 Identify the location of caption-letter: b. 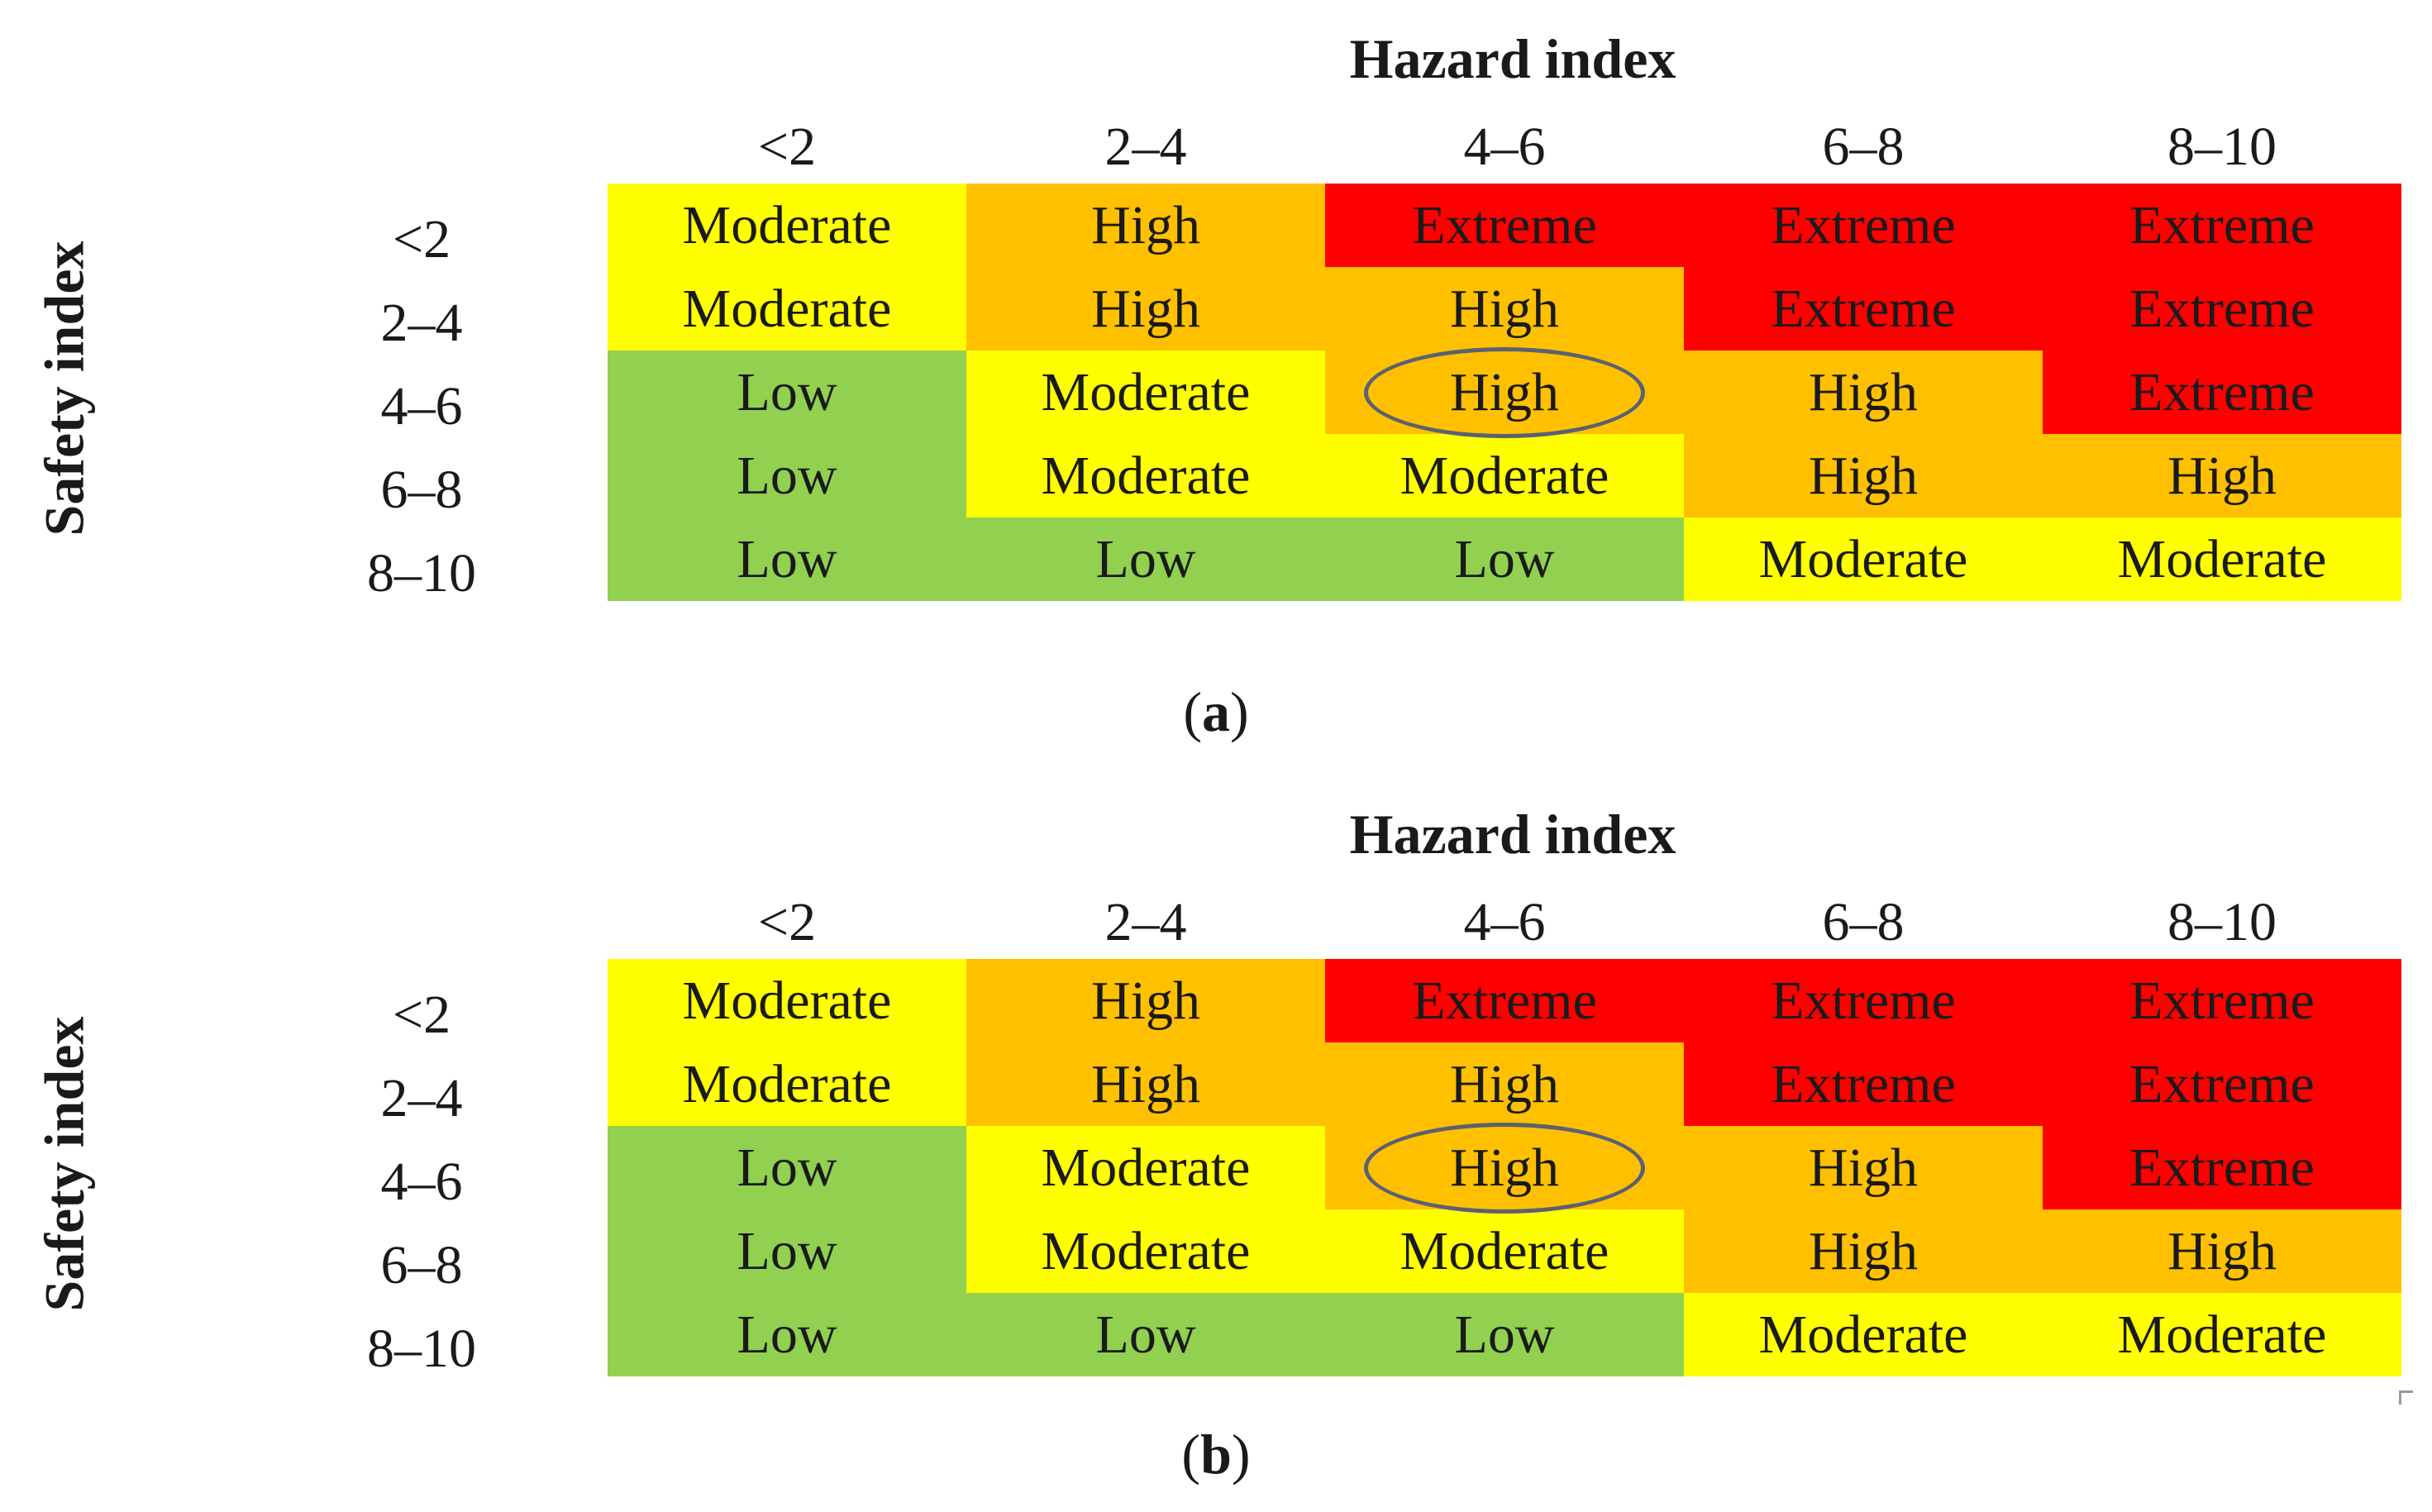
(1216, 1454).